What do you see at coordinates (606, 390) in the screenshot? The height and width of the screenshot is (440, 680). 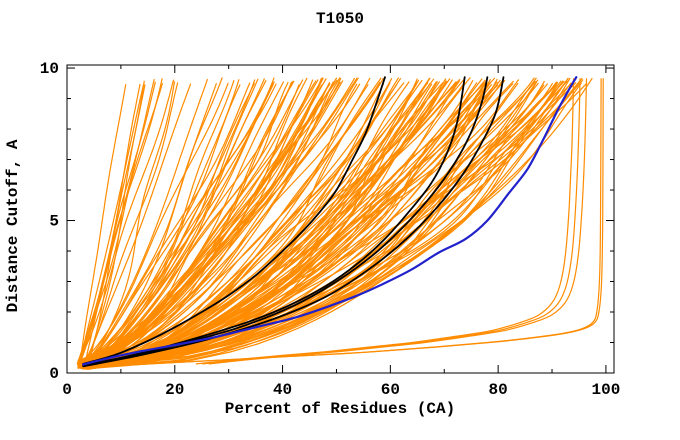 I see `x-tick-label: 100` at bounding box center [606, 390].